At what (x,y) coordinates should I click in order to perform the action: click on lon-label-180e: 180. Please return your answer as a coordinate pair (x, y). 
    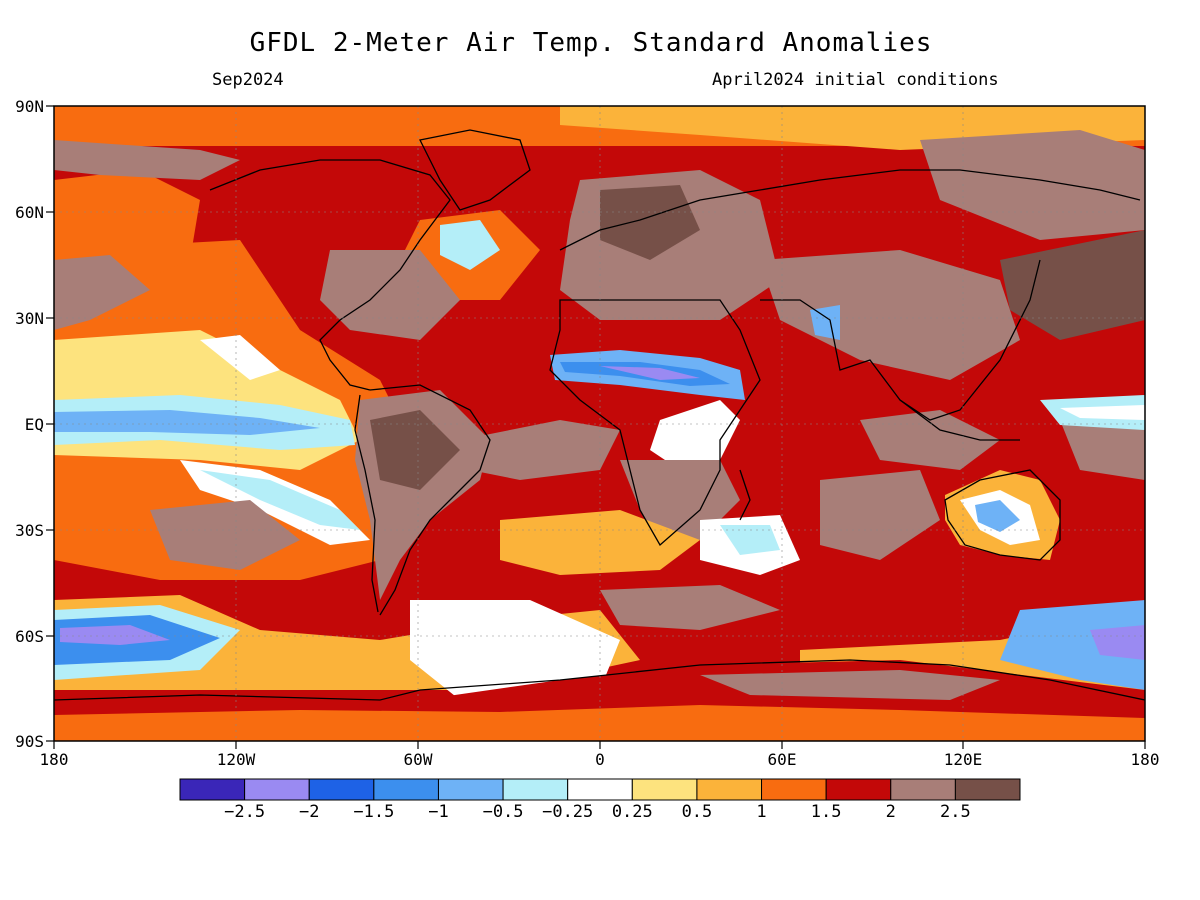
    Looking at the image, I should click on (1145, 759).